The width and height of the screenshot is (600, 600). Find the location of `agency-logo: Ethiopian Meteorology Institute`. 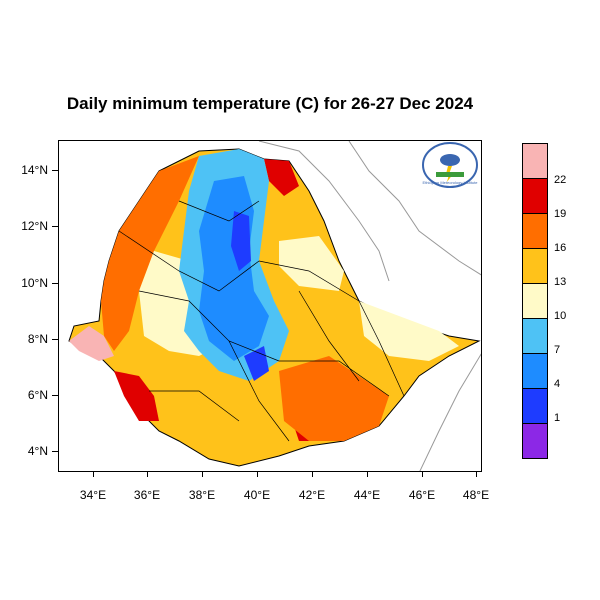

agency-logo: Ethiopian Meteorology Institute is located at coordinates (450, 165).